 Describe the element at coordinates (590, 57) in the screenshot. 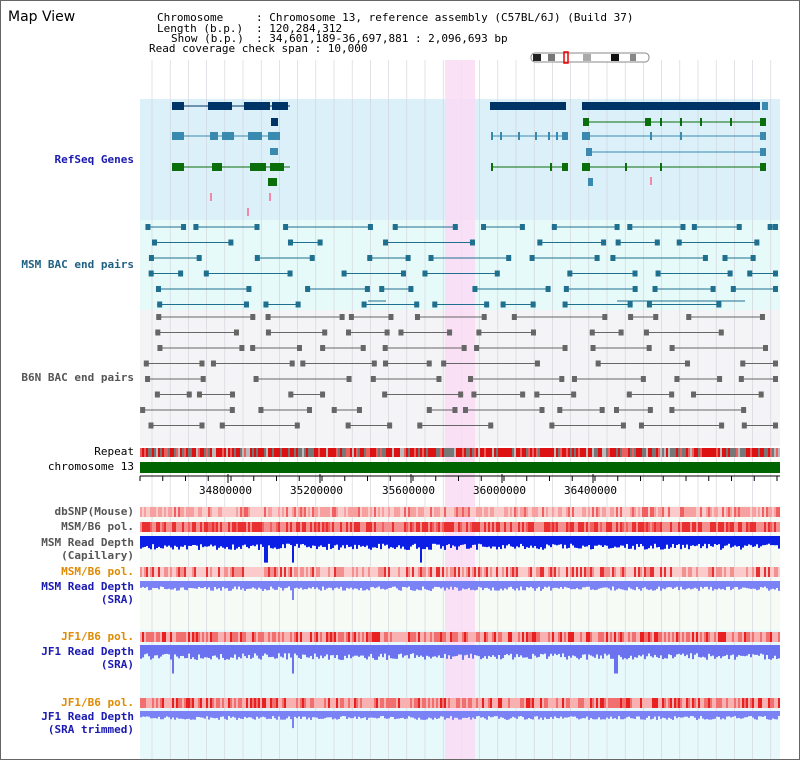

I see `chromosome-ideogram` at that location.